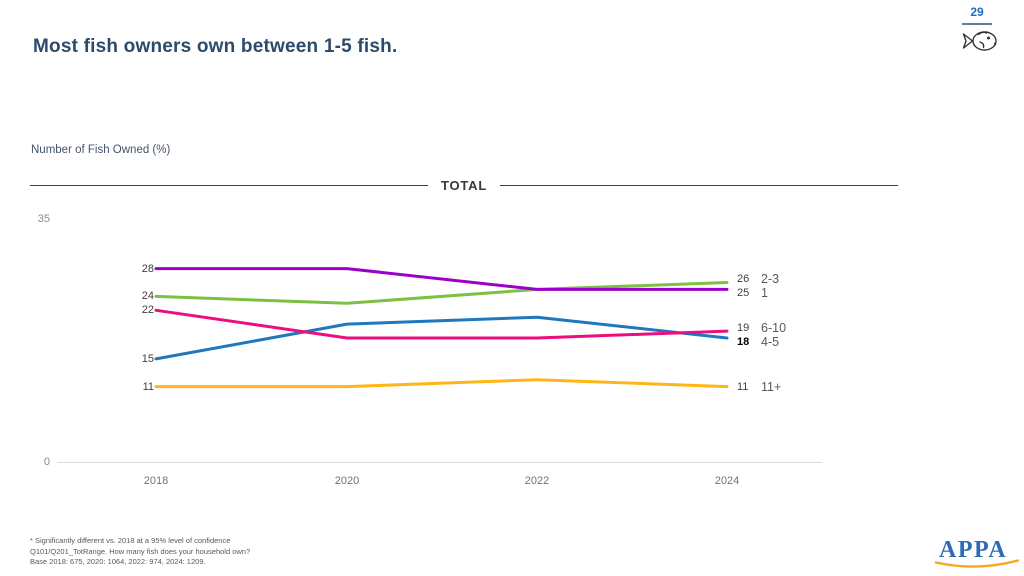  I want to click on appa-logo-swoosh, so click(977, 563).